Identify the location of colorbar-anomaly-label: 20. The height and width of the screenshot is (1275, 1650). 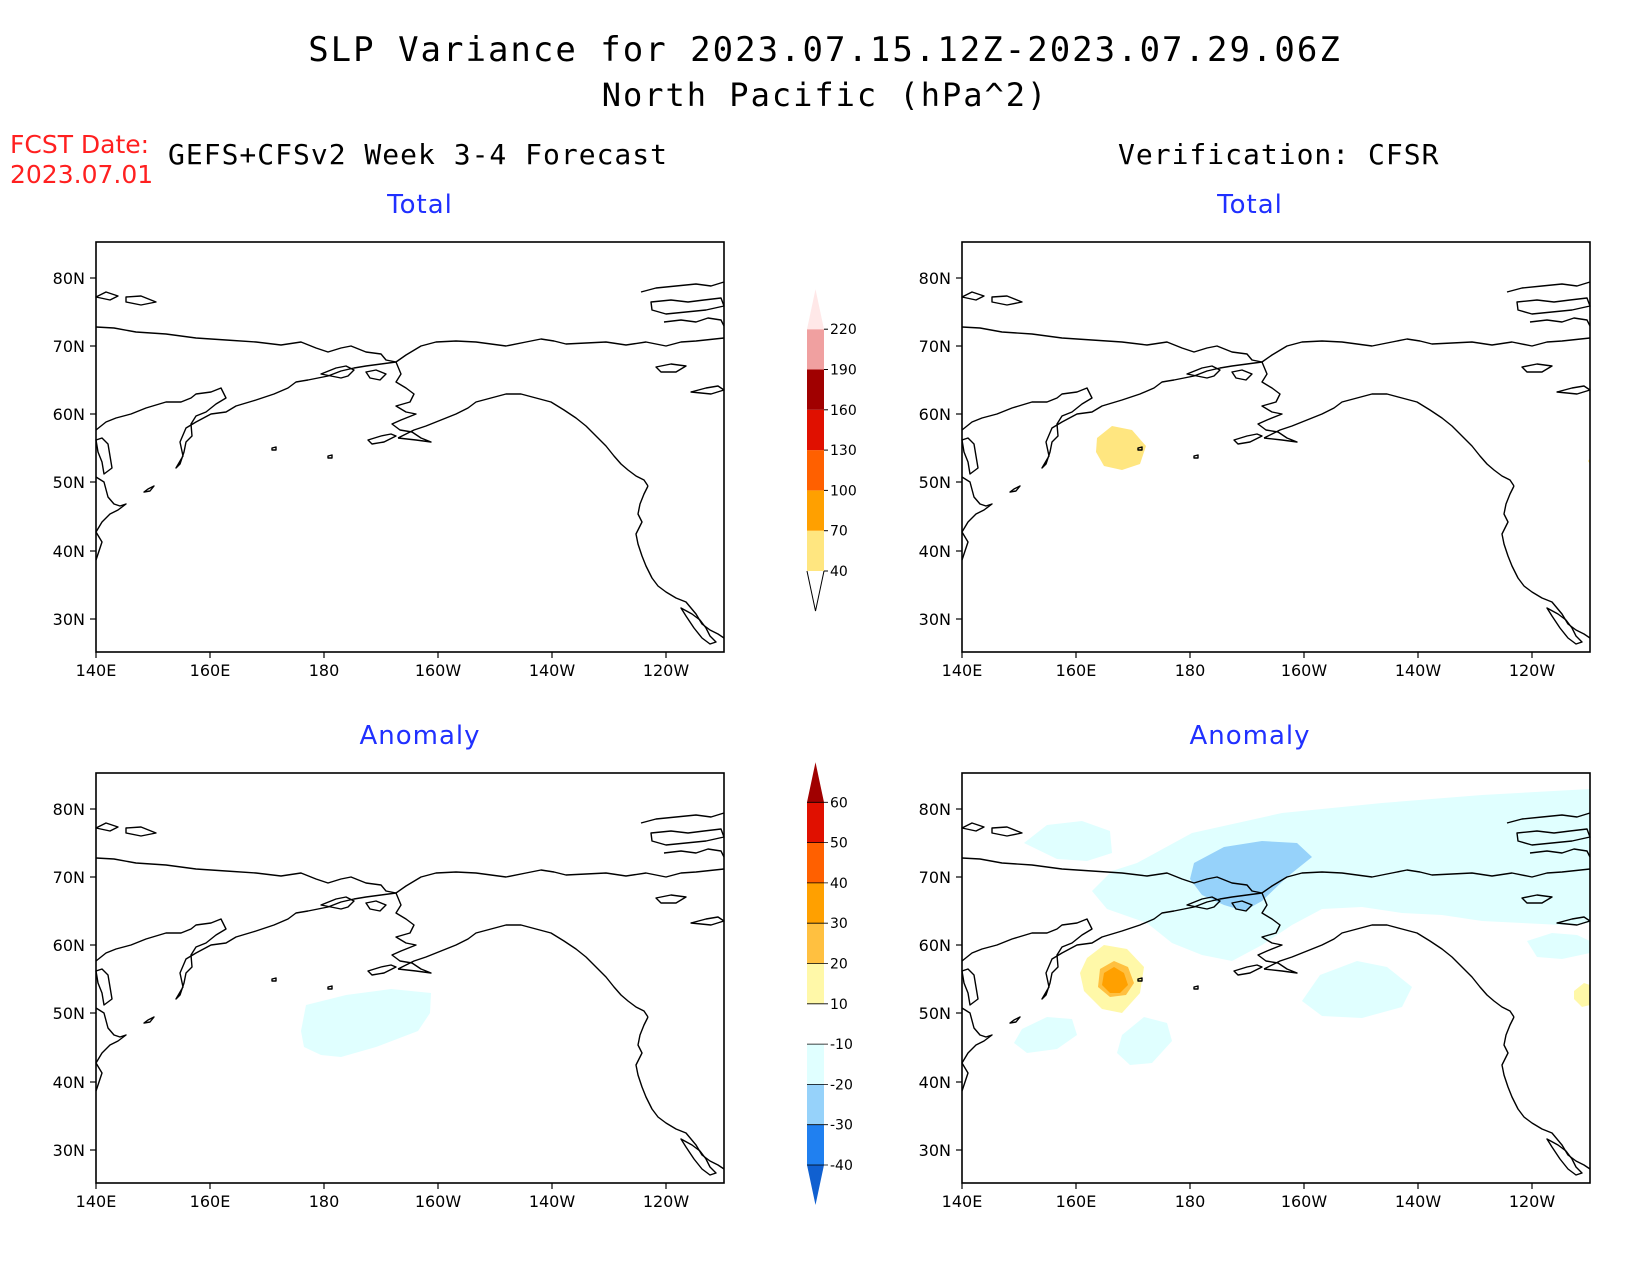
(839, 965).